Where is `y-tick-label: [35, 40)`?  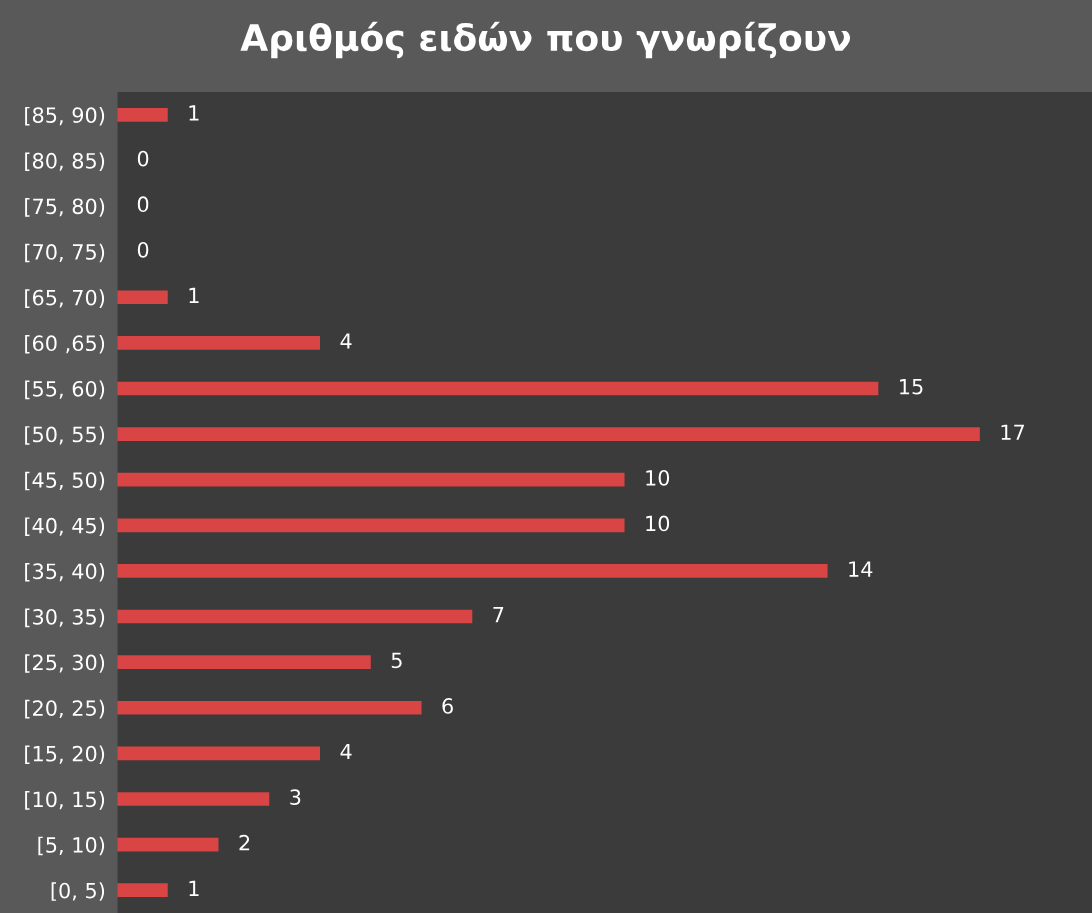
y-tick-label: [35, 40) is located at coordinates (65, 572).